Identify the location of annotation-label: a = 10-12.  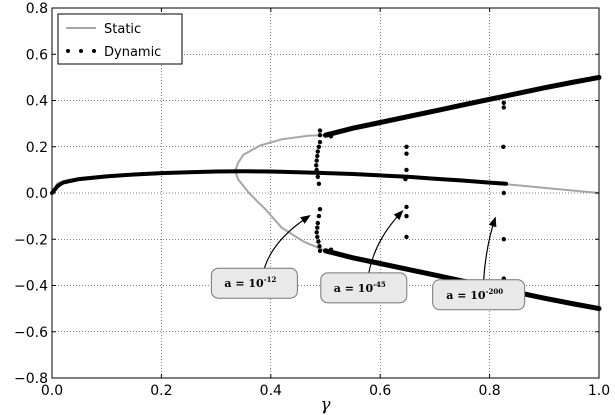
(250, 282).